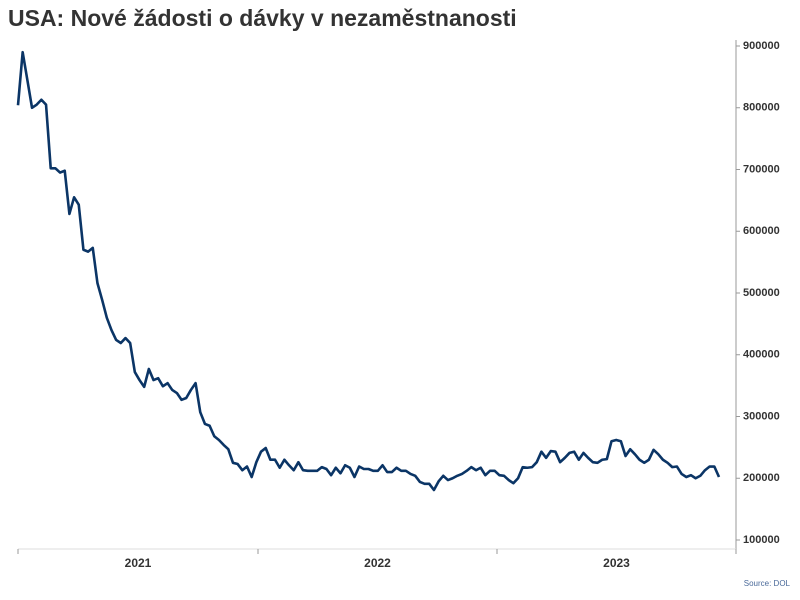 The width and height of the screenshot is (800, 600). Describe the element at coordinates (377, 563) in the screenshot. I see `x-tick-label: 2022` at that location.